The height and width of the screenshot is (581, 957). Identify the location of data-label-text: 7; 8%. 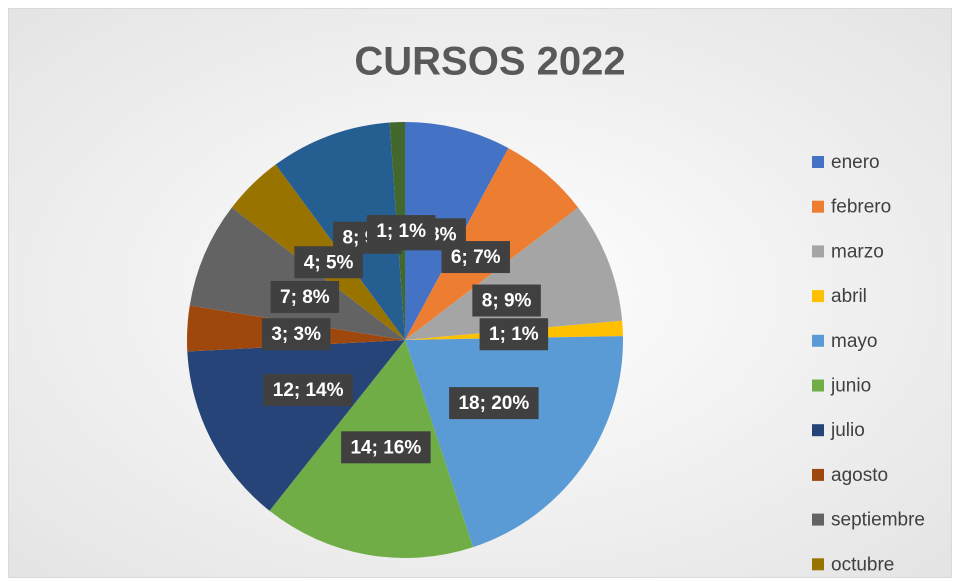
(305, 297).